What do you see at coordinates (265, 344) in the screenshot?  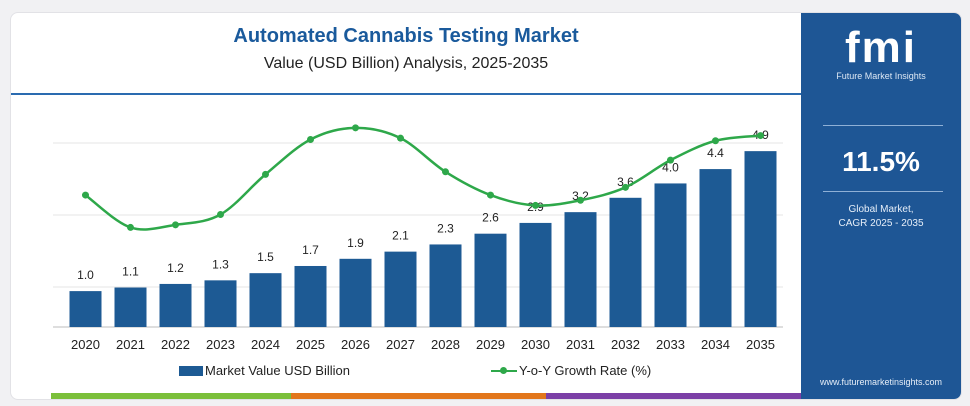 I see `x-tick-2024: 2024` at bounding box center [265, 344].